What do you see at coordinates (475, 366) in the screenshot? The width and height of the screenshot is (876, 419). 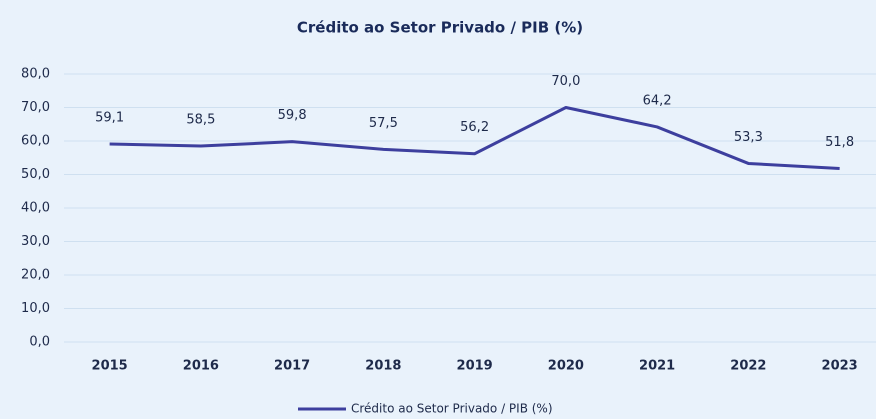 I see `x-tick-label: 2019` at bounding box center [475, 366].